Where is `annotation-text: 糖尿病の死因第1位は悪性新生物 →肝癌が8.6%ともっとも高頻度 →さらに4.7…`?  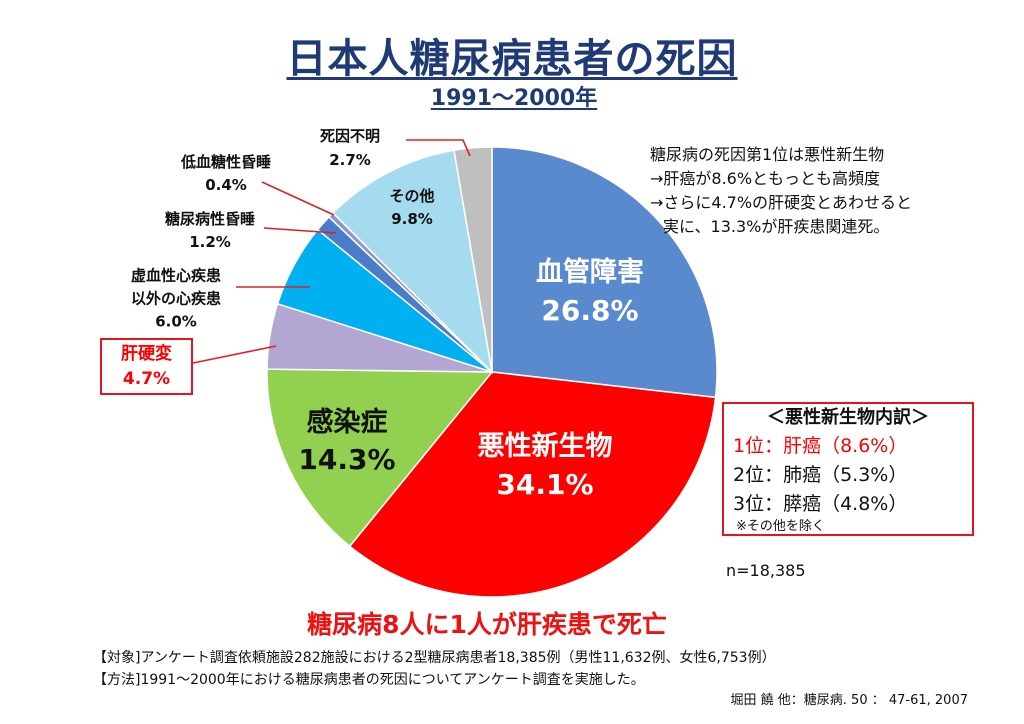 annotation-text: 糖尿病の死因第1位は悪性新生物 →肝癌が8.6%ともっとも高頻度 →さらに4.7… is located at coordinates (781, 191).